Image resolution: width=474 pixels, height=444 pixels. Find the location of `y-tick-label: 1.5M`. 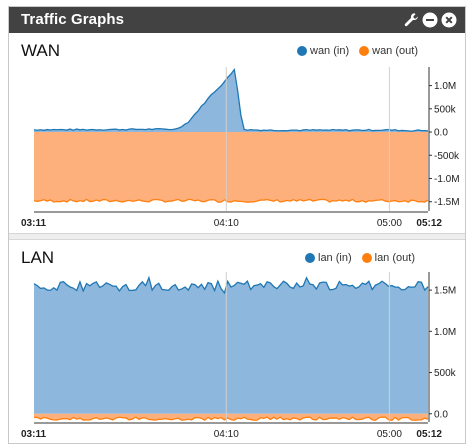

y-tick-label: 1.5M is located at coordinates (445, 291).